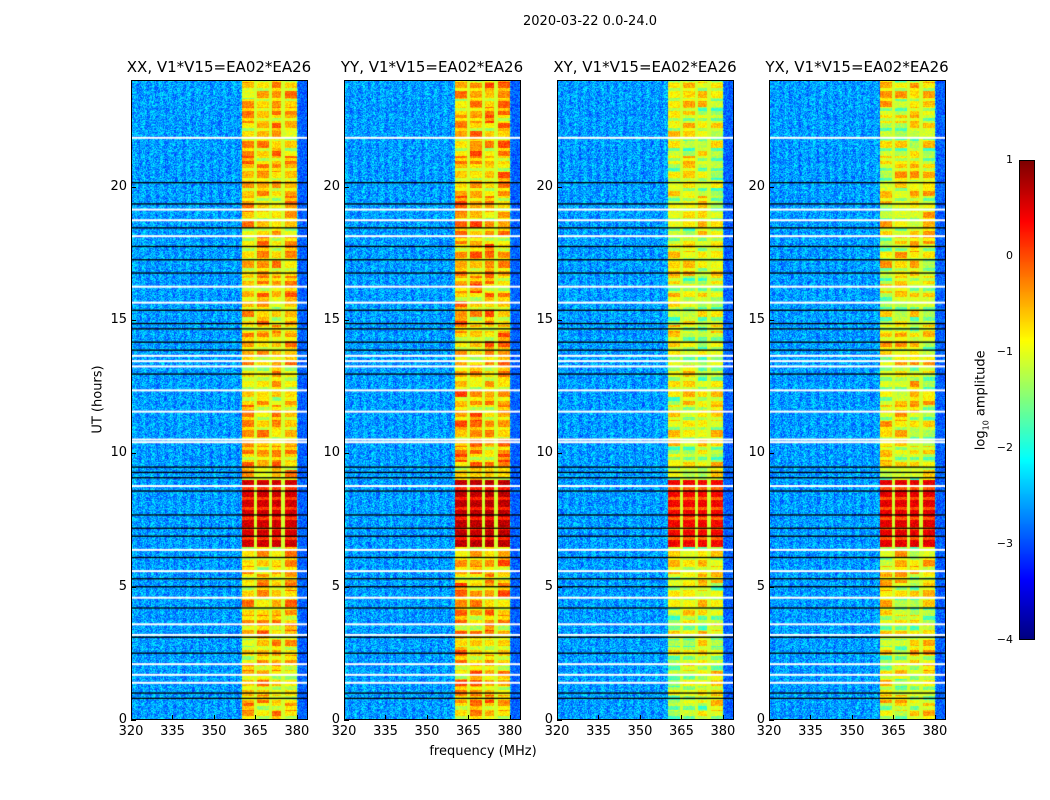 Image resolution: width=1050 pixels, height=800 pixels. Describe the element at coordinates (1009, 159) in the screenshot. I see `colorbar-tick-label: 1` at that location.